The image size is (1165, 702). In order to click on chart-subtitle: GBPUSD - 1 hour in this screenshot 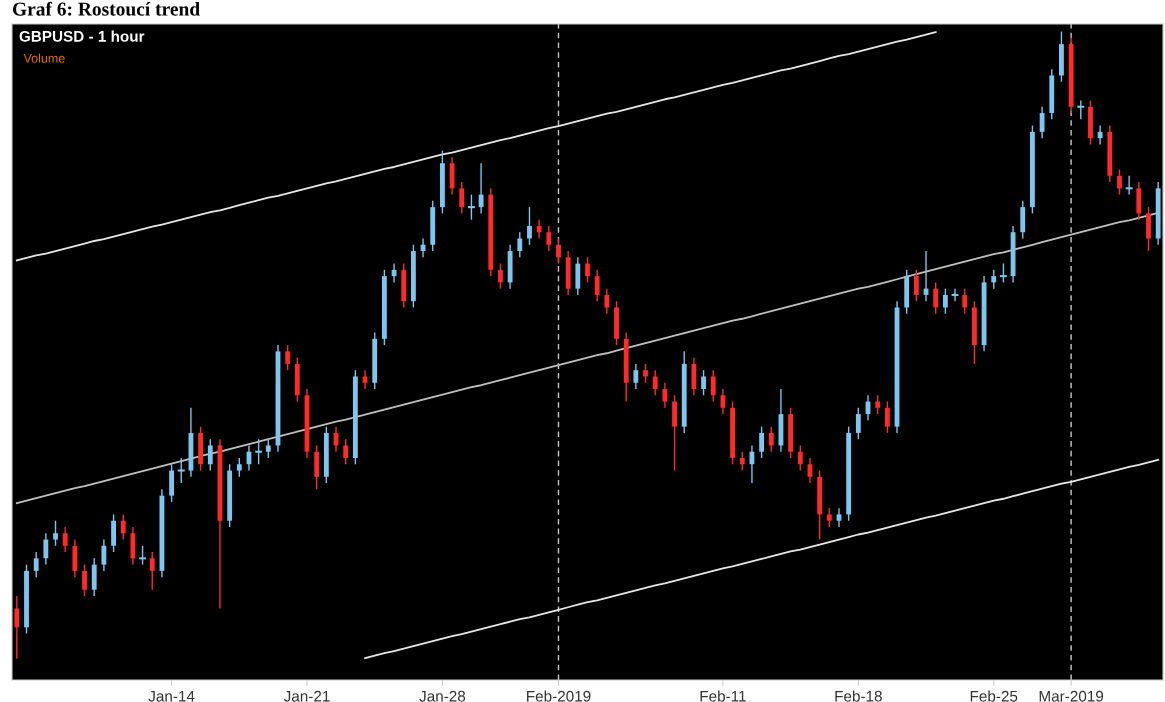, I will do `click(82, 36)`.